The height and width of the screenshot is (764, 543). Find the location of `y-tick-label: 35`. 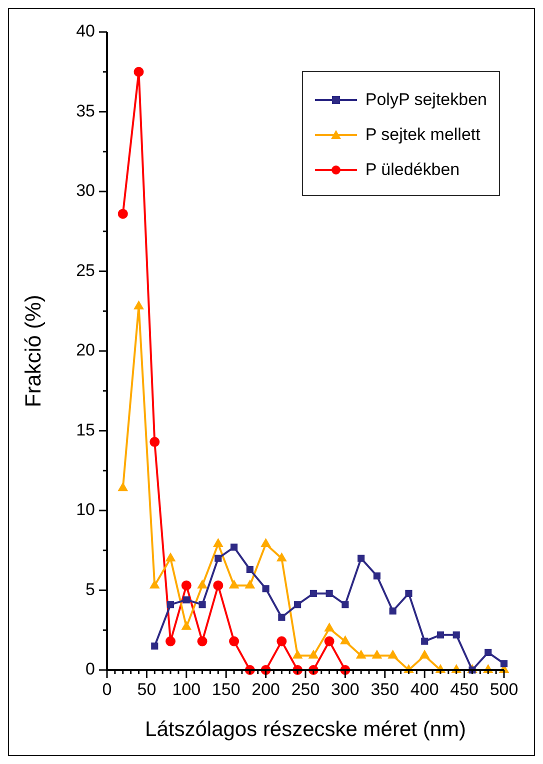

y-tick-label: 35 is located at coordinates (85, 110).